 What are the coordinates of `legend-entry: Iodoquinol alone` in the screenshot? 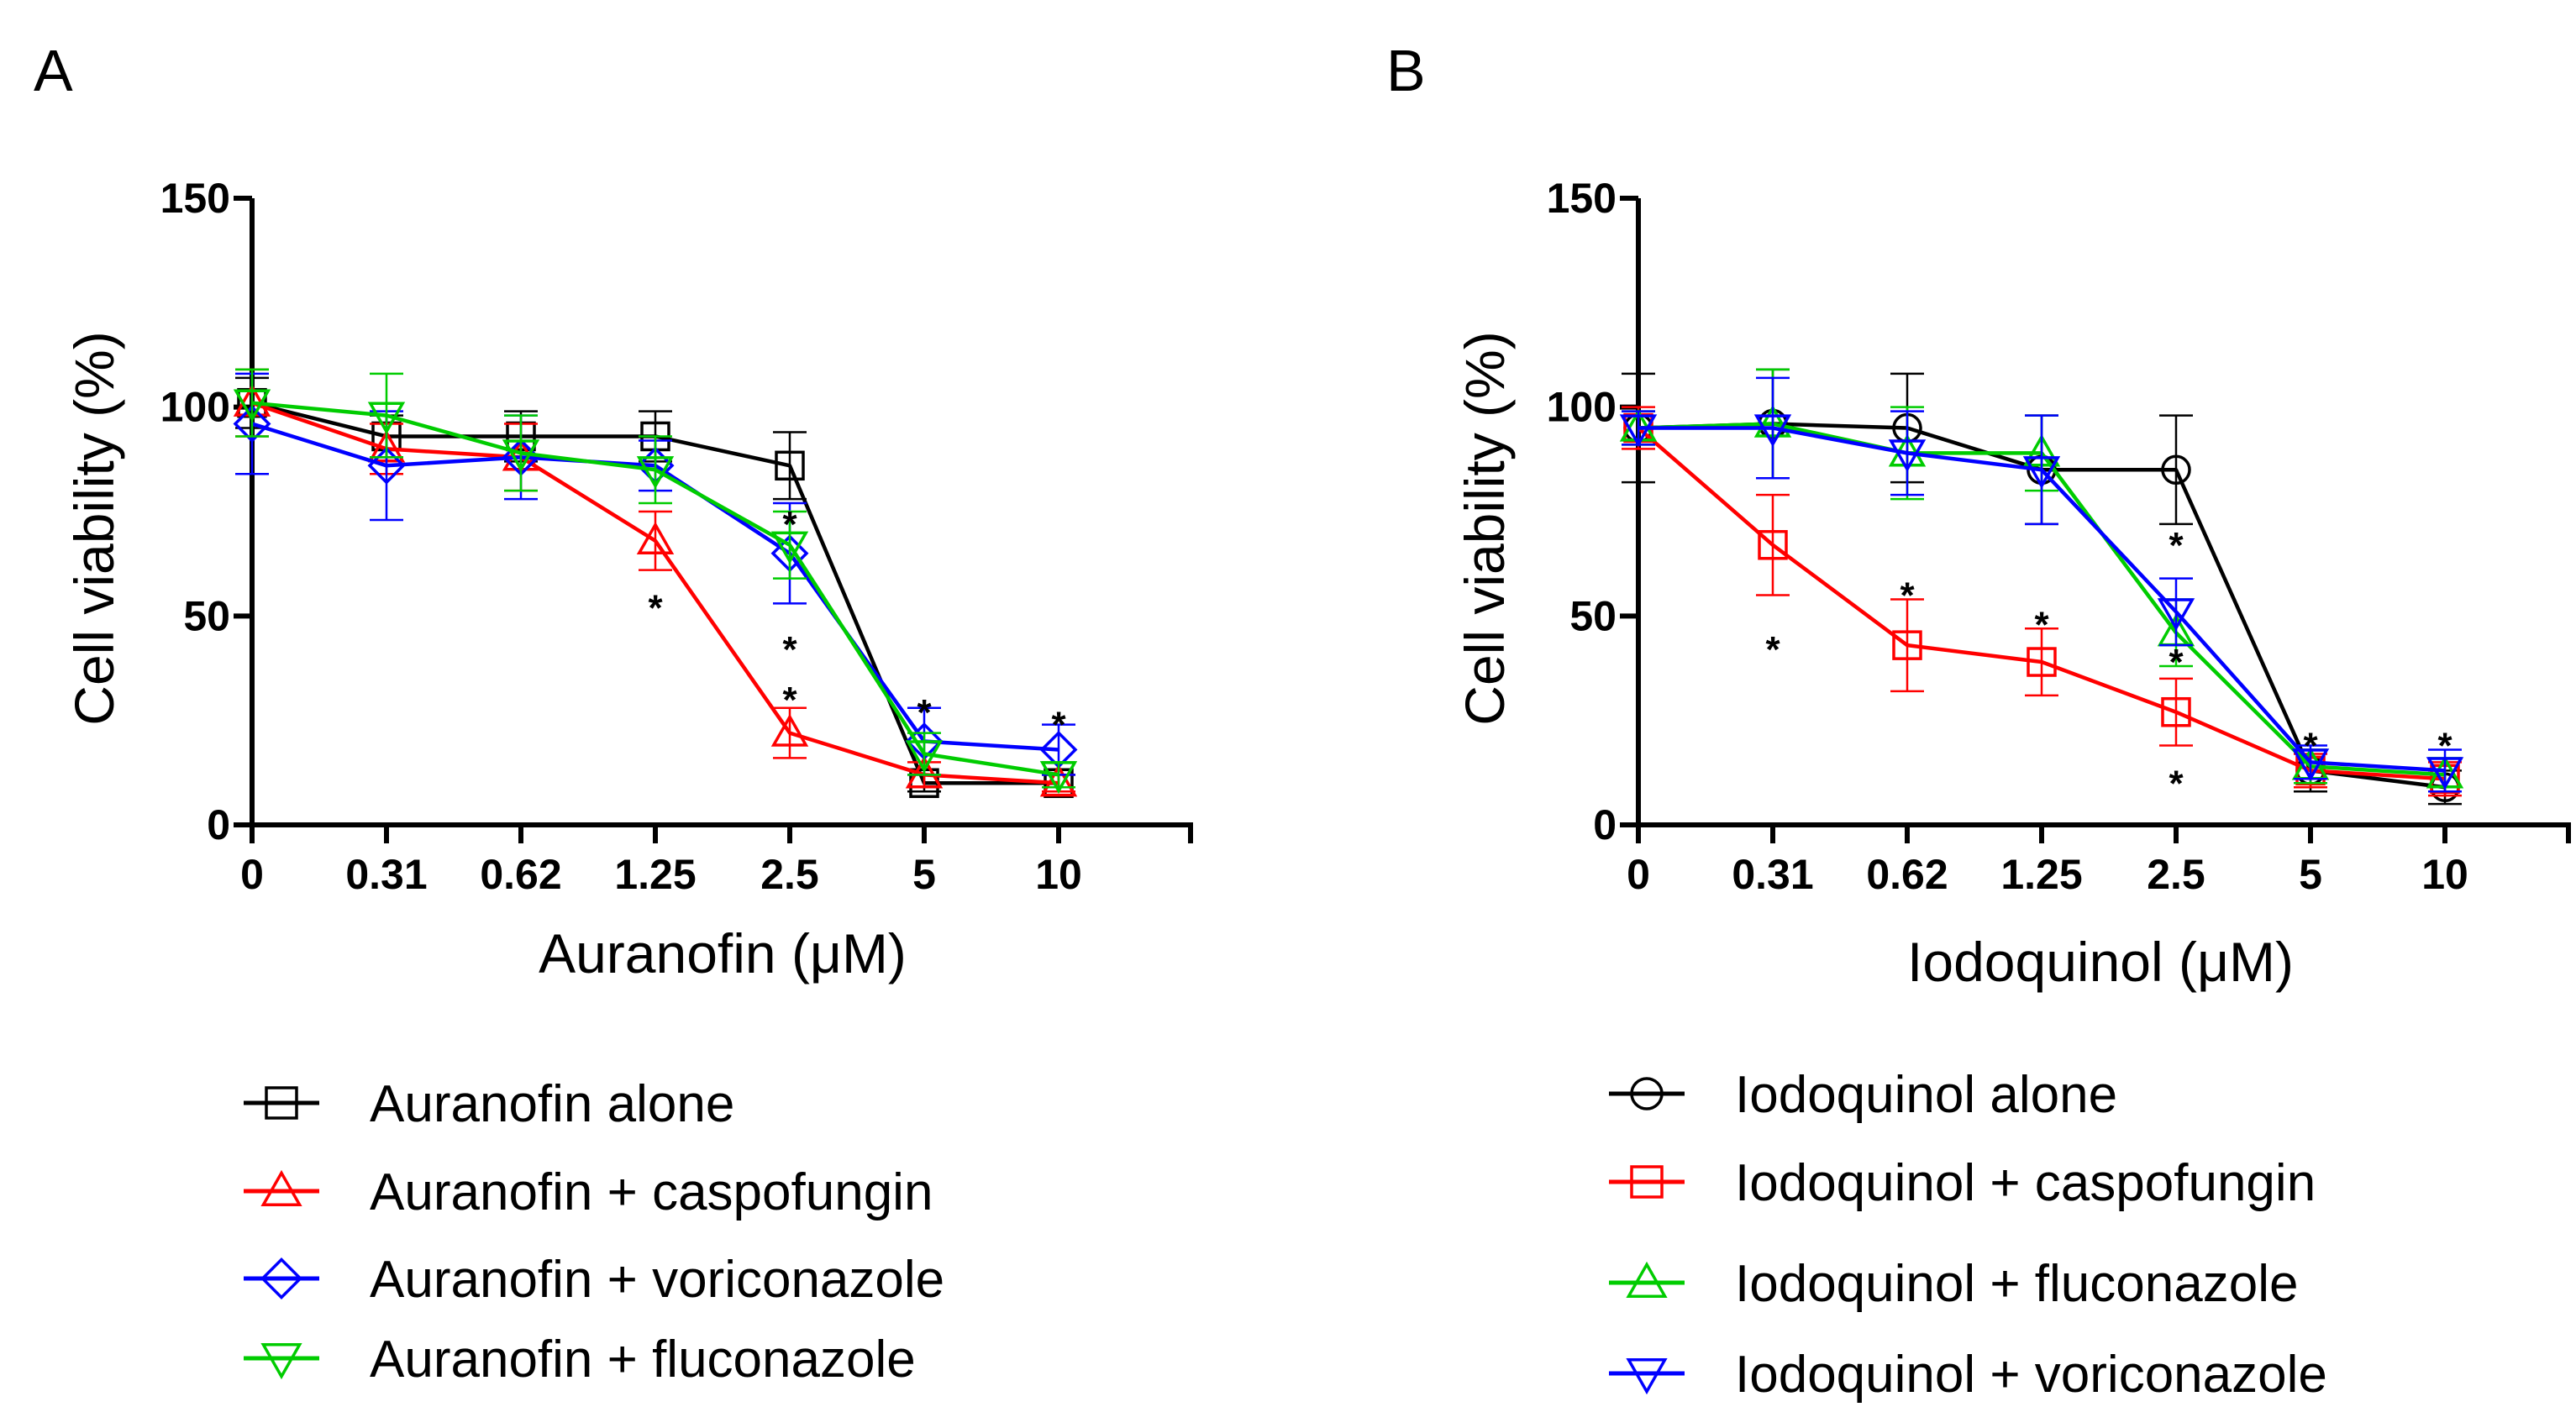 It's located at (1863, 1095).